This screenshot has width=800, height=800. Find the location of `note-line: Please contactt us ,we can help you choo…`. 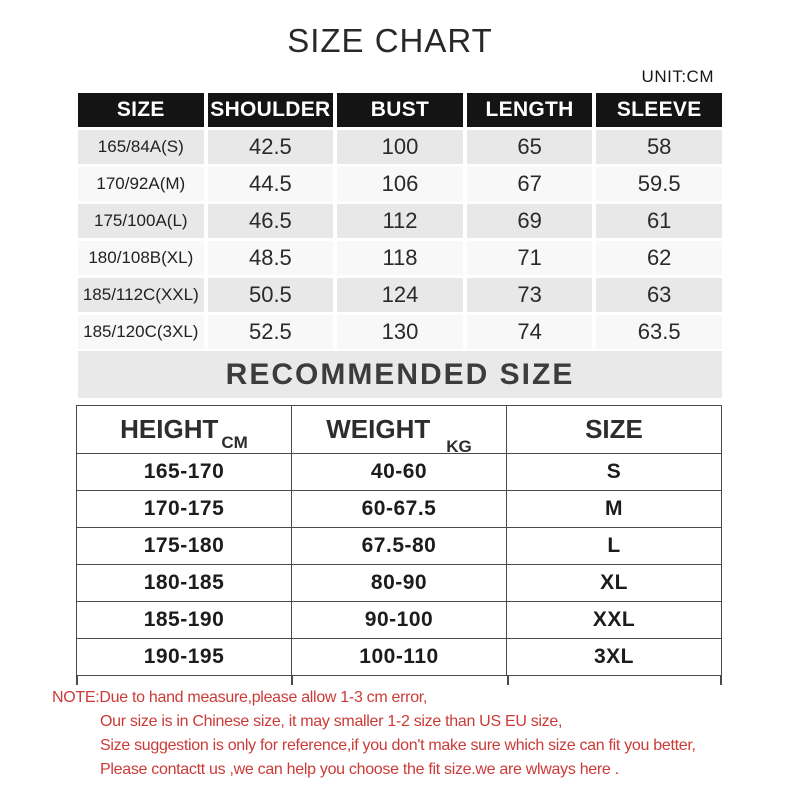

note-line: Please contactt us ,we can help you choo… is located at coordinates (359, 769).